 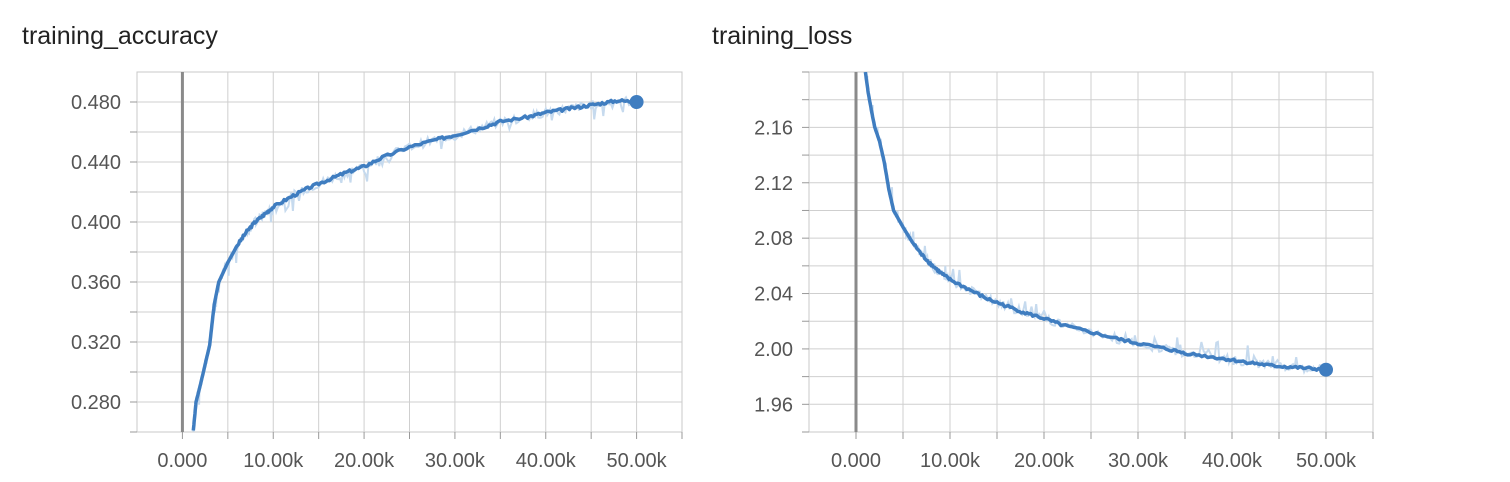 What do you see at coordinates (96, 163) in the screenshot?
I see `y-tick-label: 0.440` at bounding box center [96, 163].